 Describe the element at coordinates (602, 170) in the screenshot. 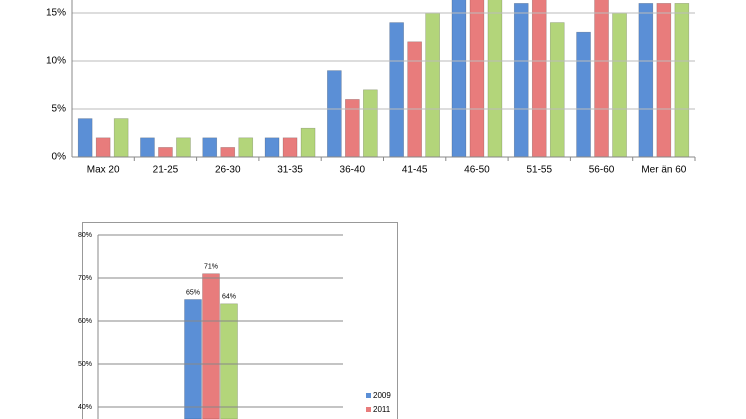

I see `x-tick-label: 56-60` at that location.